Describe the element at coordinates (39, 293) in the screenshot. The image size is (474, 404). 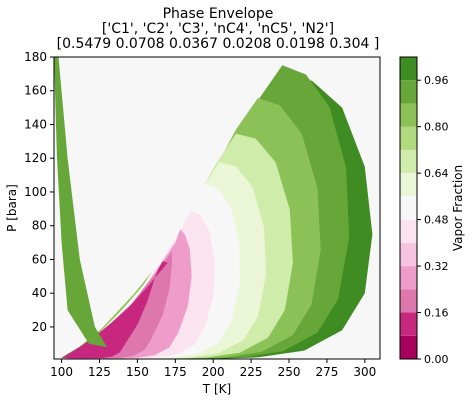
I see `y-tick-label: 40` at that location.